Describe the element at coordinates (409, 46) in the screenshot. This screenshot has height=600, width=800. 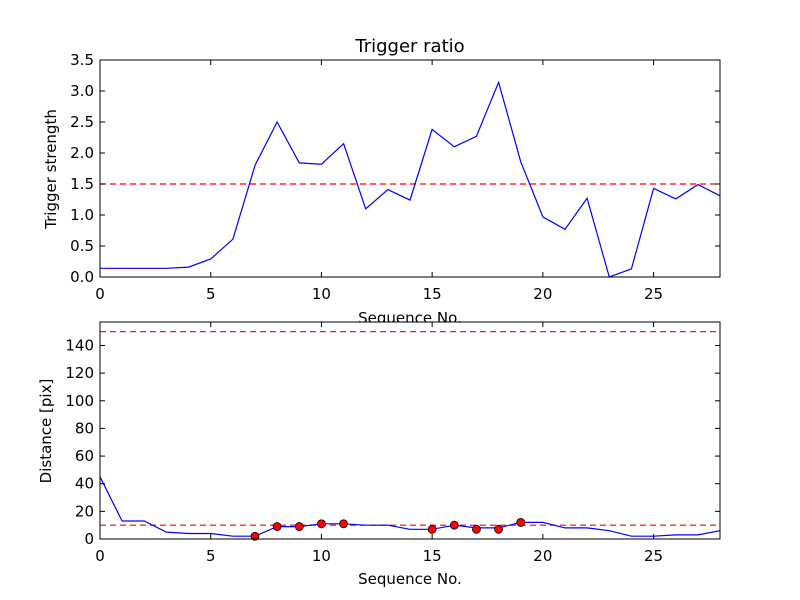
I see `chart-title: Trigger ratio` at that location.